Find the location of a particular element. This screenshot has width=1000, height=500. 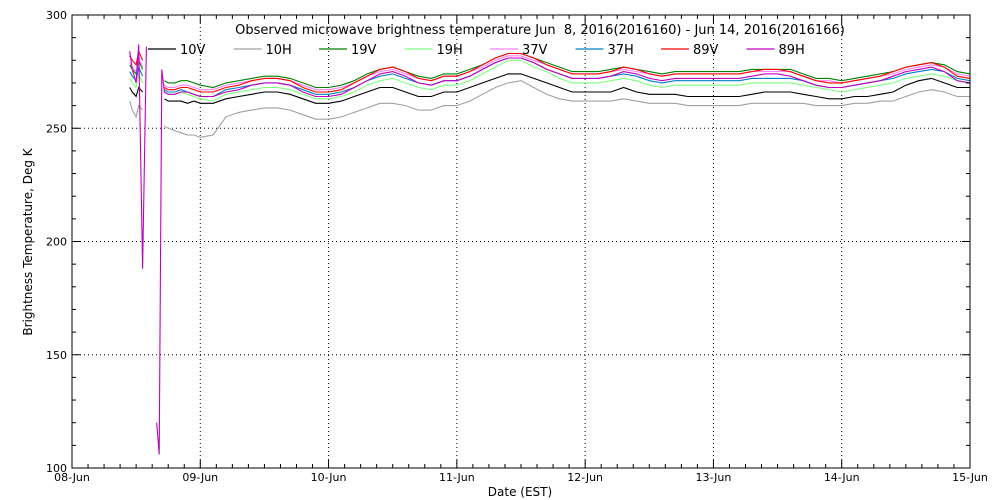

y-tick-label: 200 is located at coordinates (56, 242).